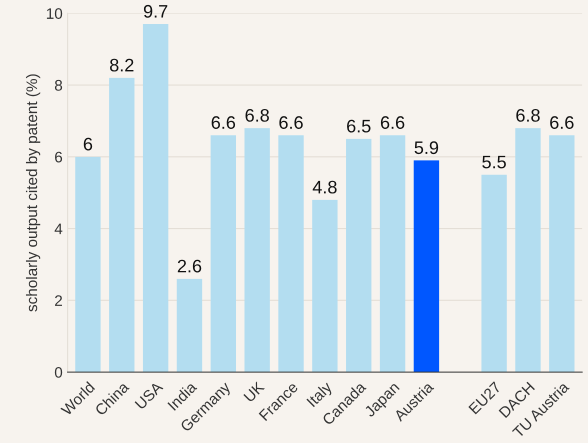 Image resolution: width=588 pixels, height=443 pixels. Describe the element at coordinates (122, 65) in the screenshot. I see `data-label: 8.2` at that location.